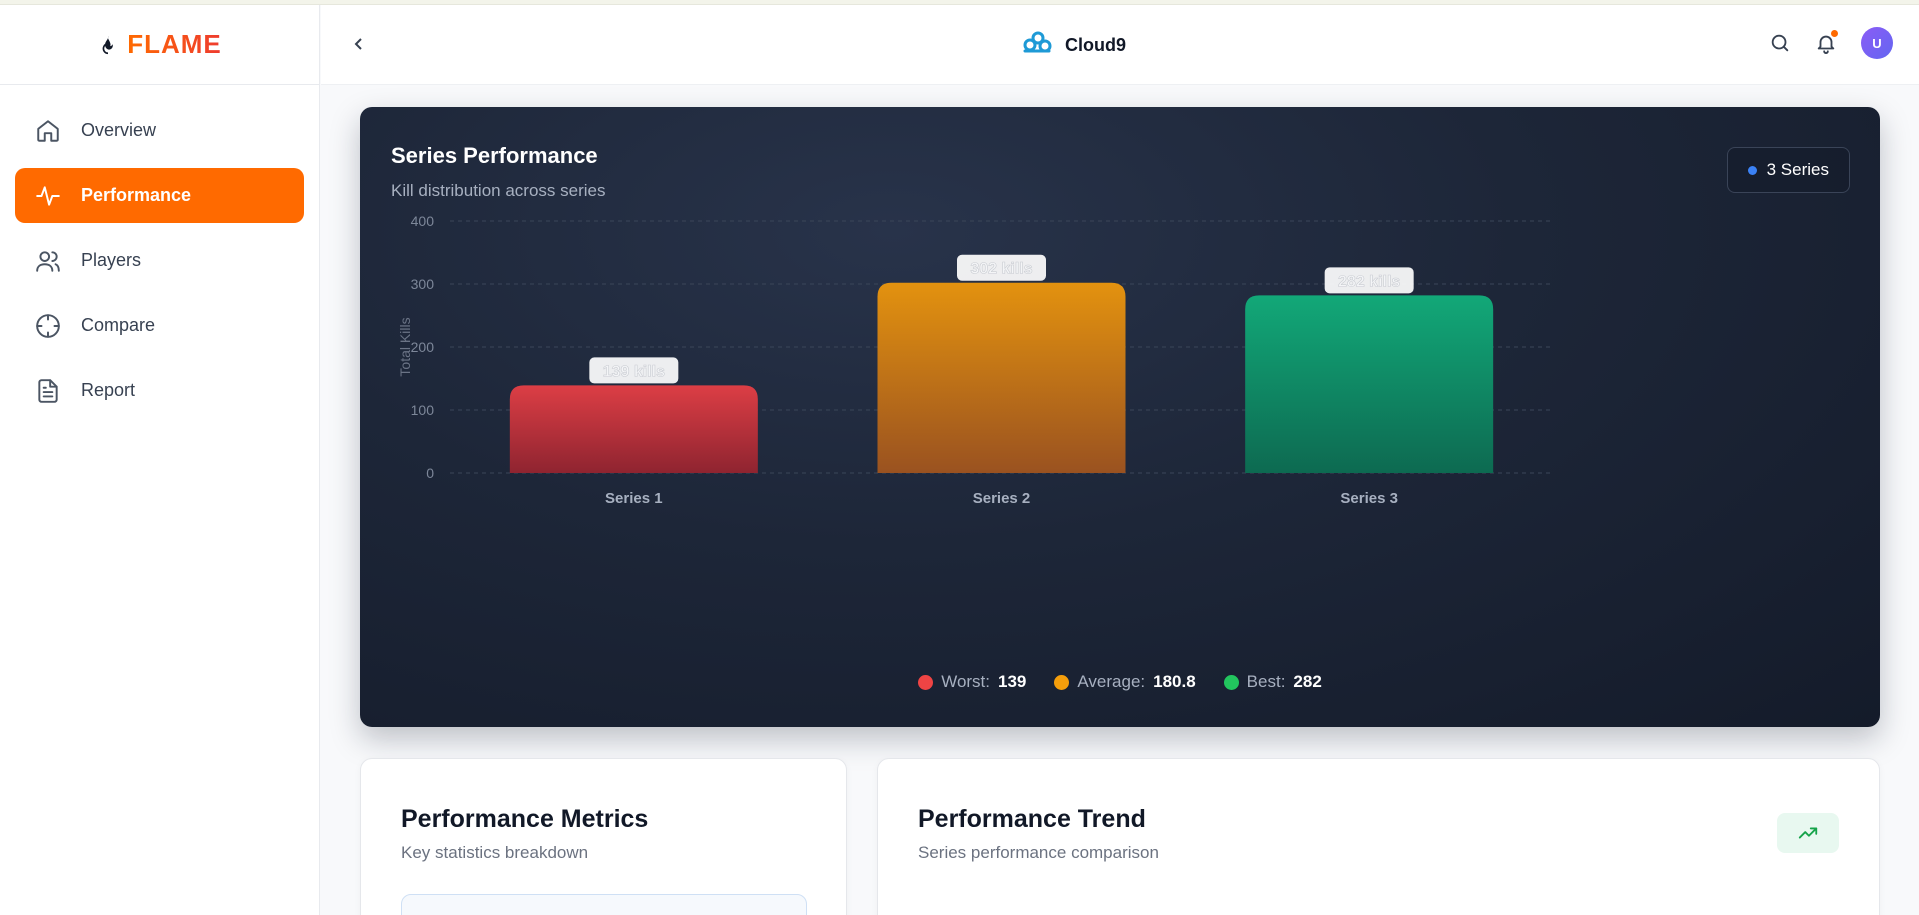 This screenshot has height=915, width=1919. Describe the element at coordinates (423, 284) in the screenshot. I see `y-tick-label: 300` at that location.